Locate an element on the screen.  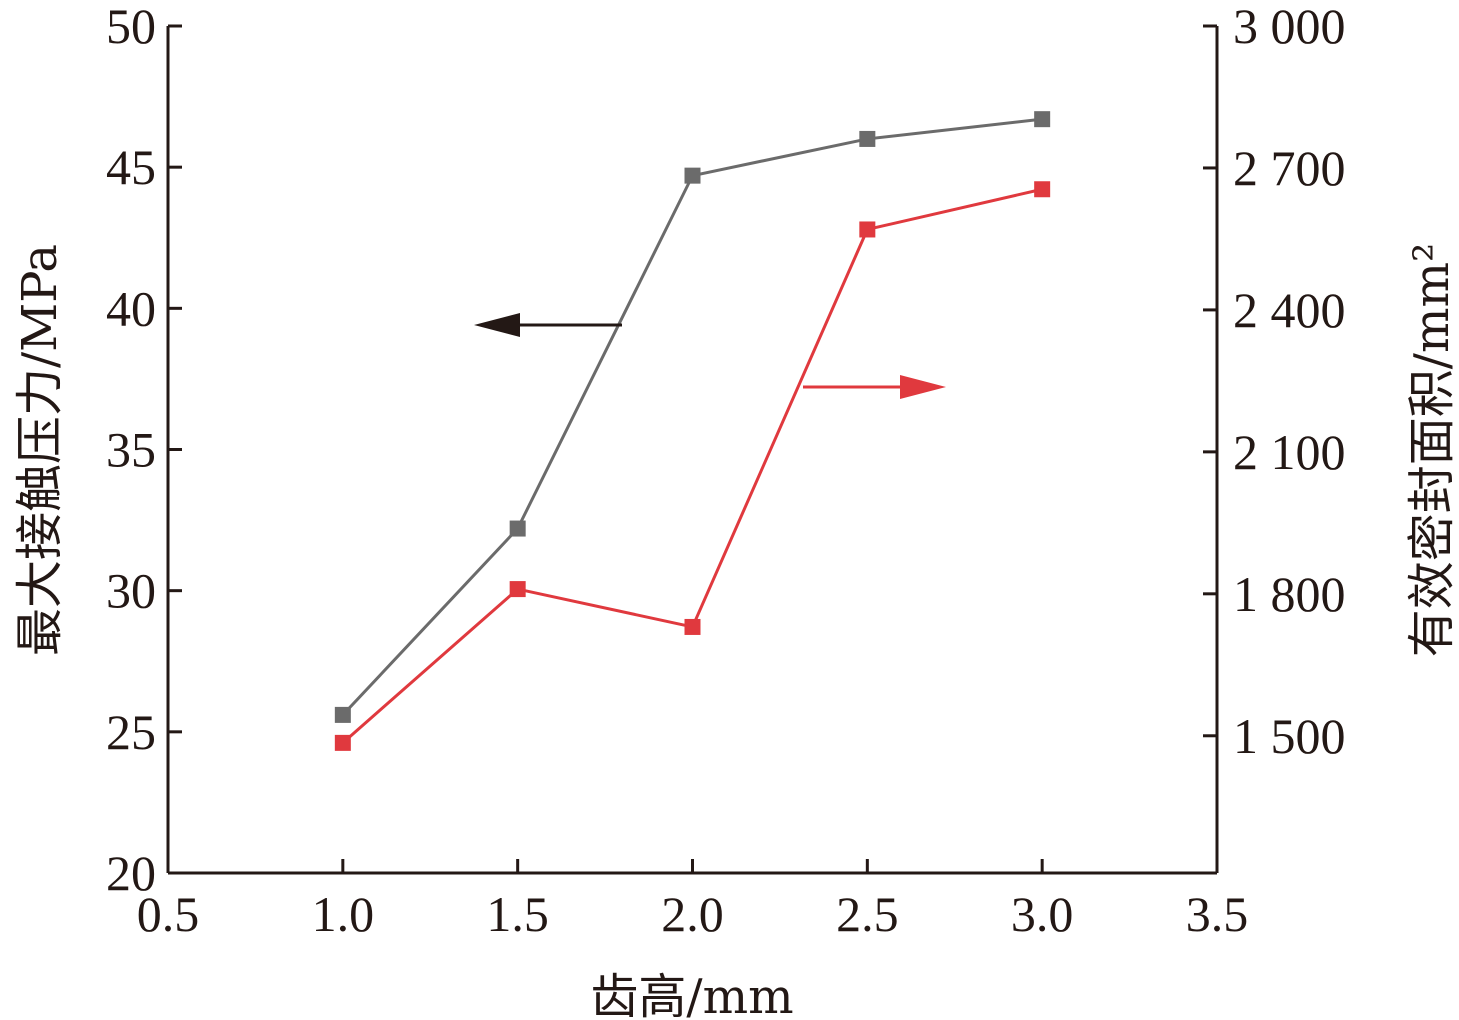
right-y-axis-title: 有效密封面积/mm² is located at coordinates (1431, 450).